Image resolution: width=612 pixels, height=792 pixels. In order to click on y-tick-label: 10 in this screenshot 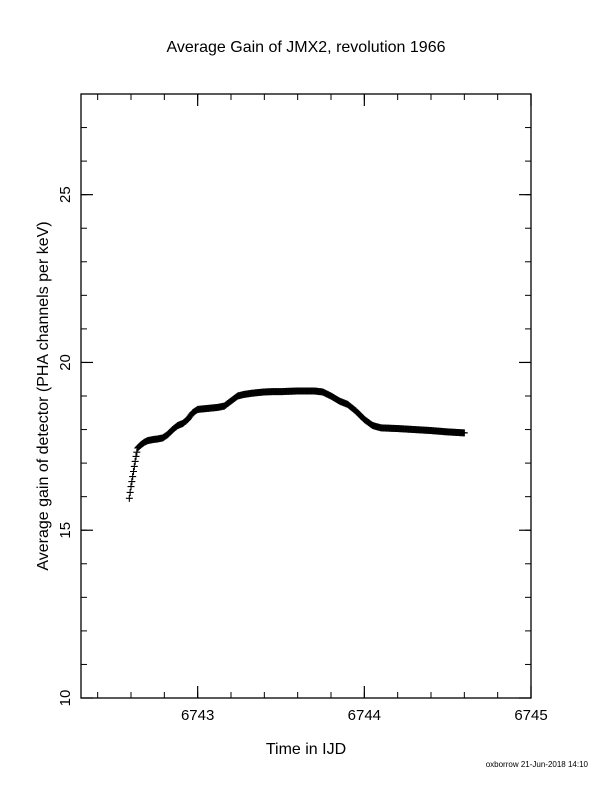, I will do `click(65, 698)`.